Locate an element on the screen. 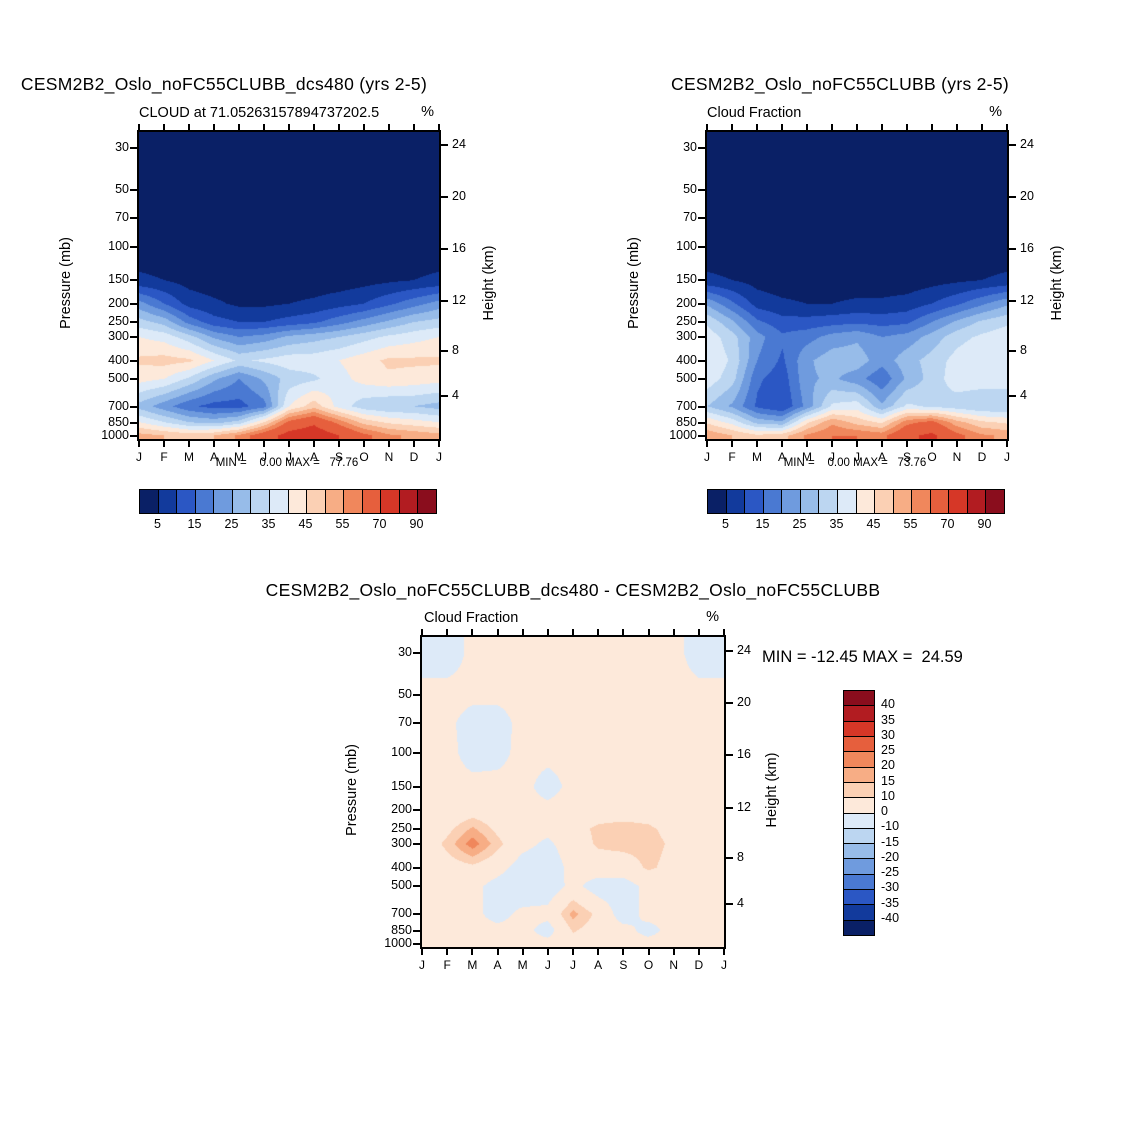 Image resolution: width=1146 pixels, height=1146 pixels. height-tick-label: 4 is located at coordinates (740, 902).